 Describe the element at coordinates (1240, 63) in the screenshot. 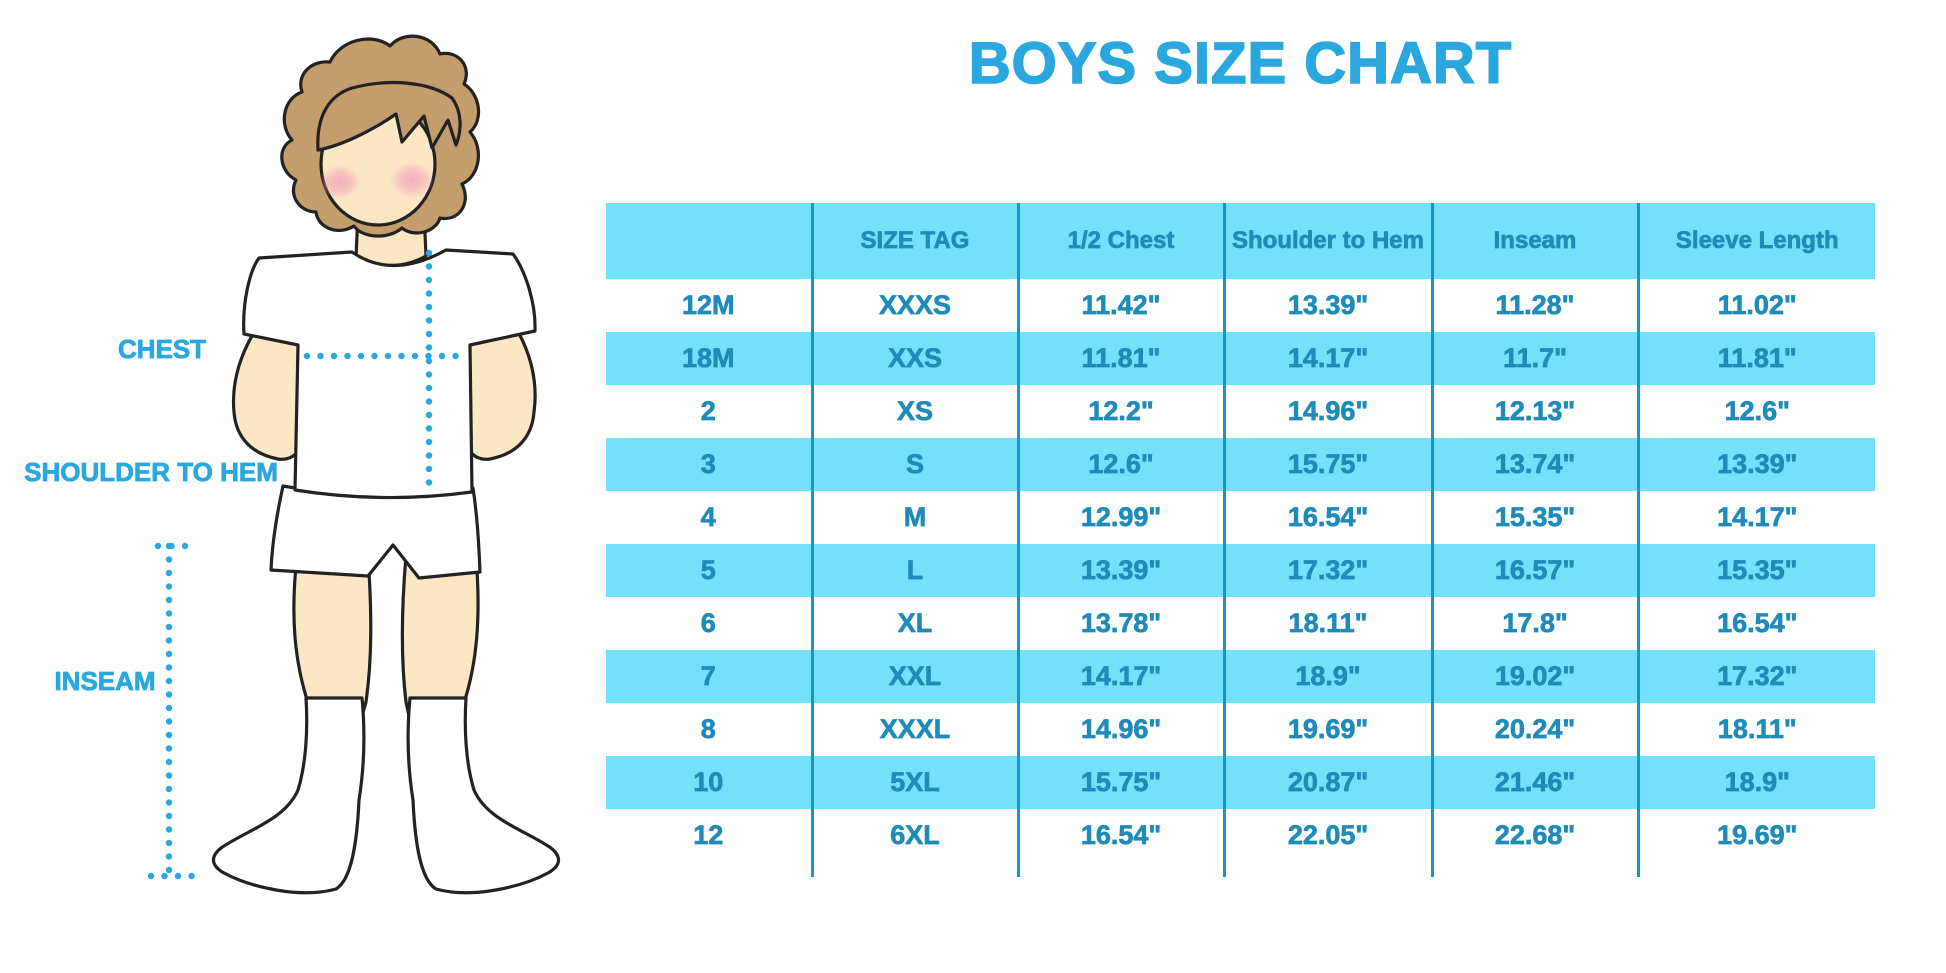

I see `page-title: BOYS SIZE CHART` at that location.